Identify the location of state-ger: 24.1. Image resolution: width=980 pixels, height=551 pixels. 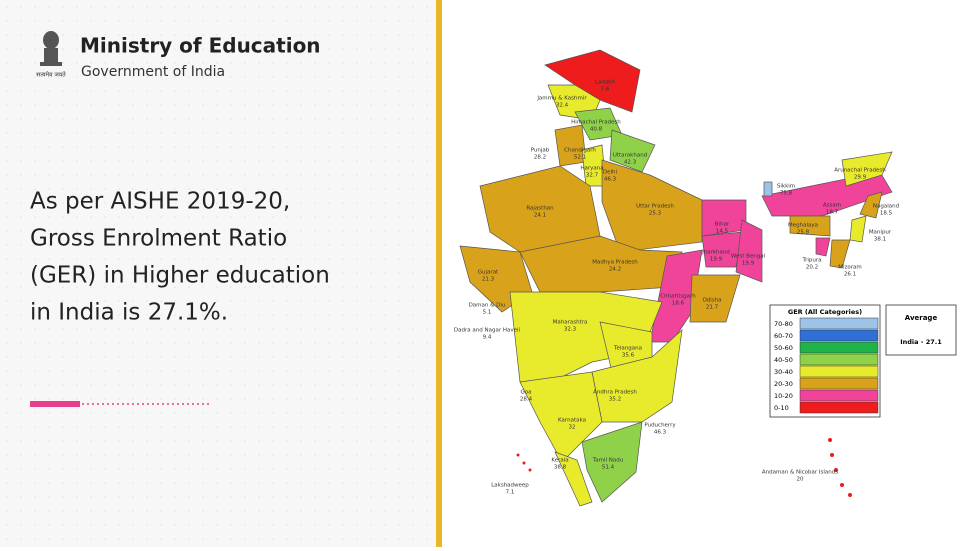
(540, 216).